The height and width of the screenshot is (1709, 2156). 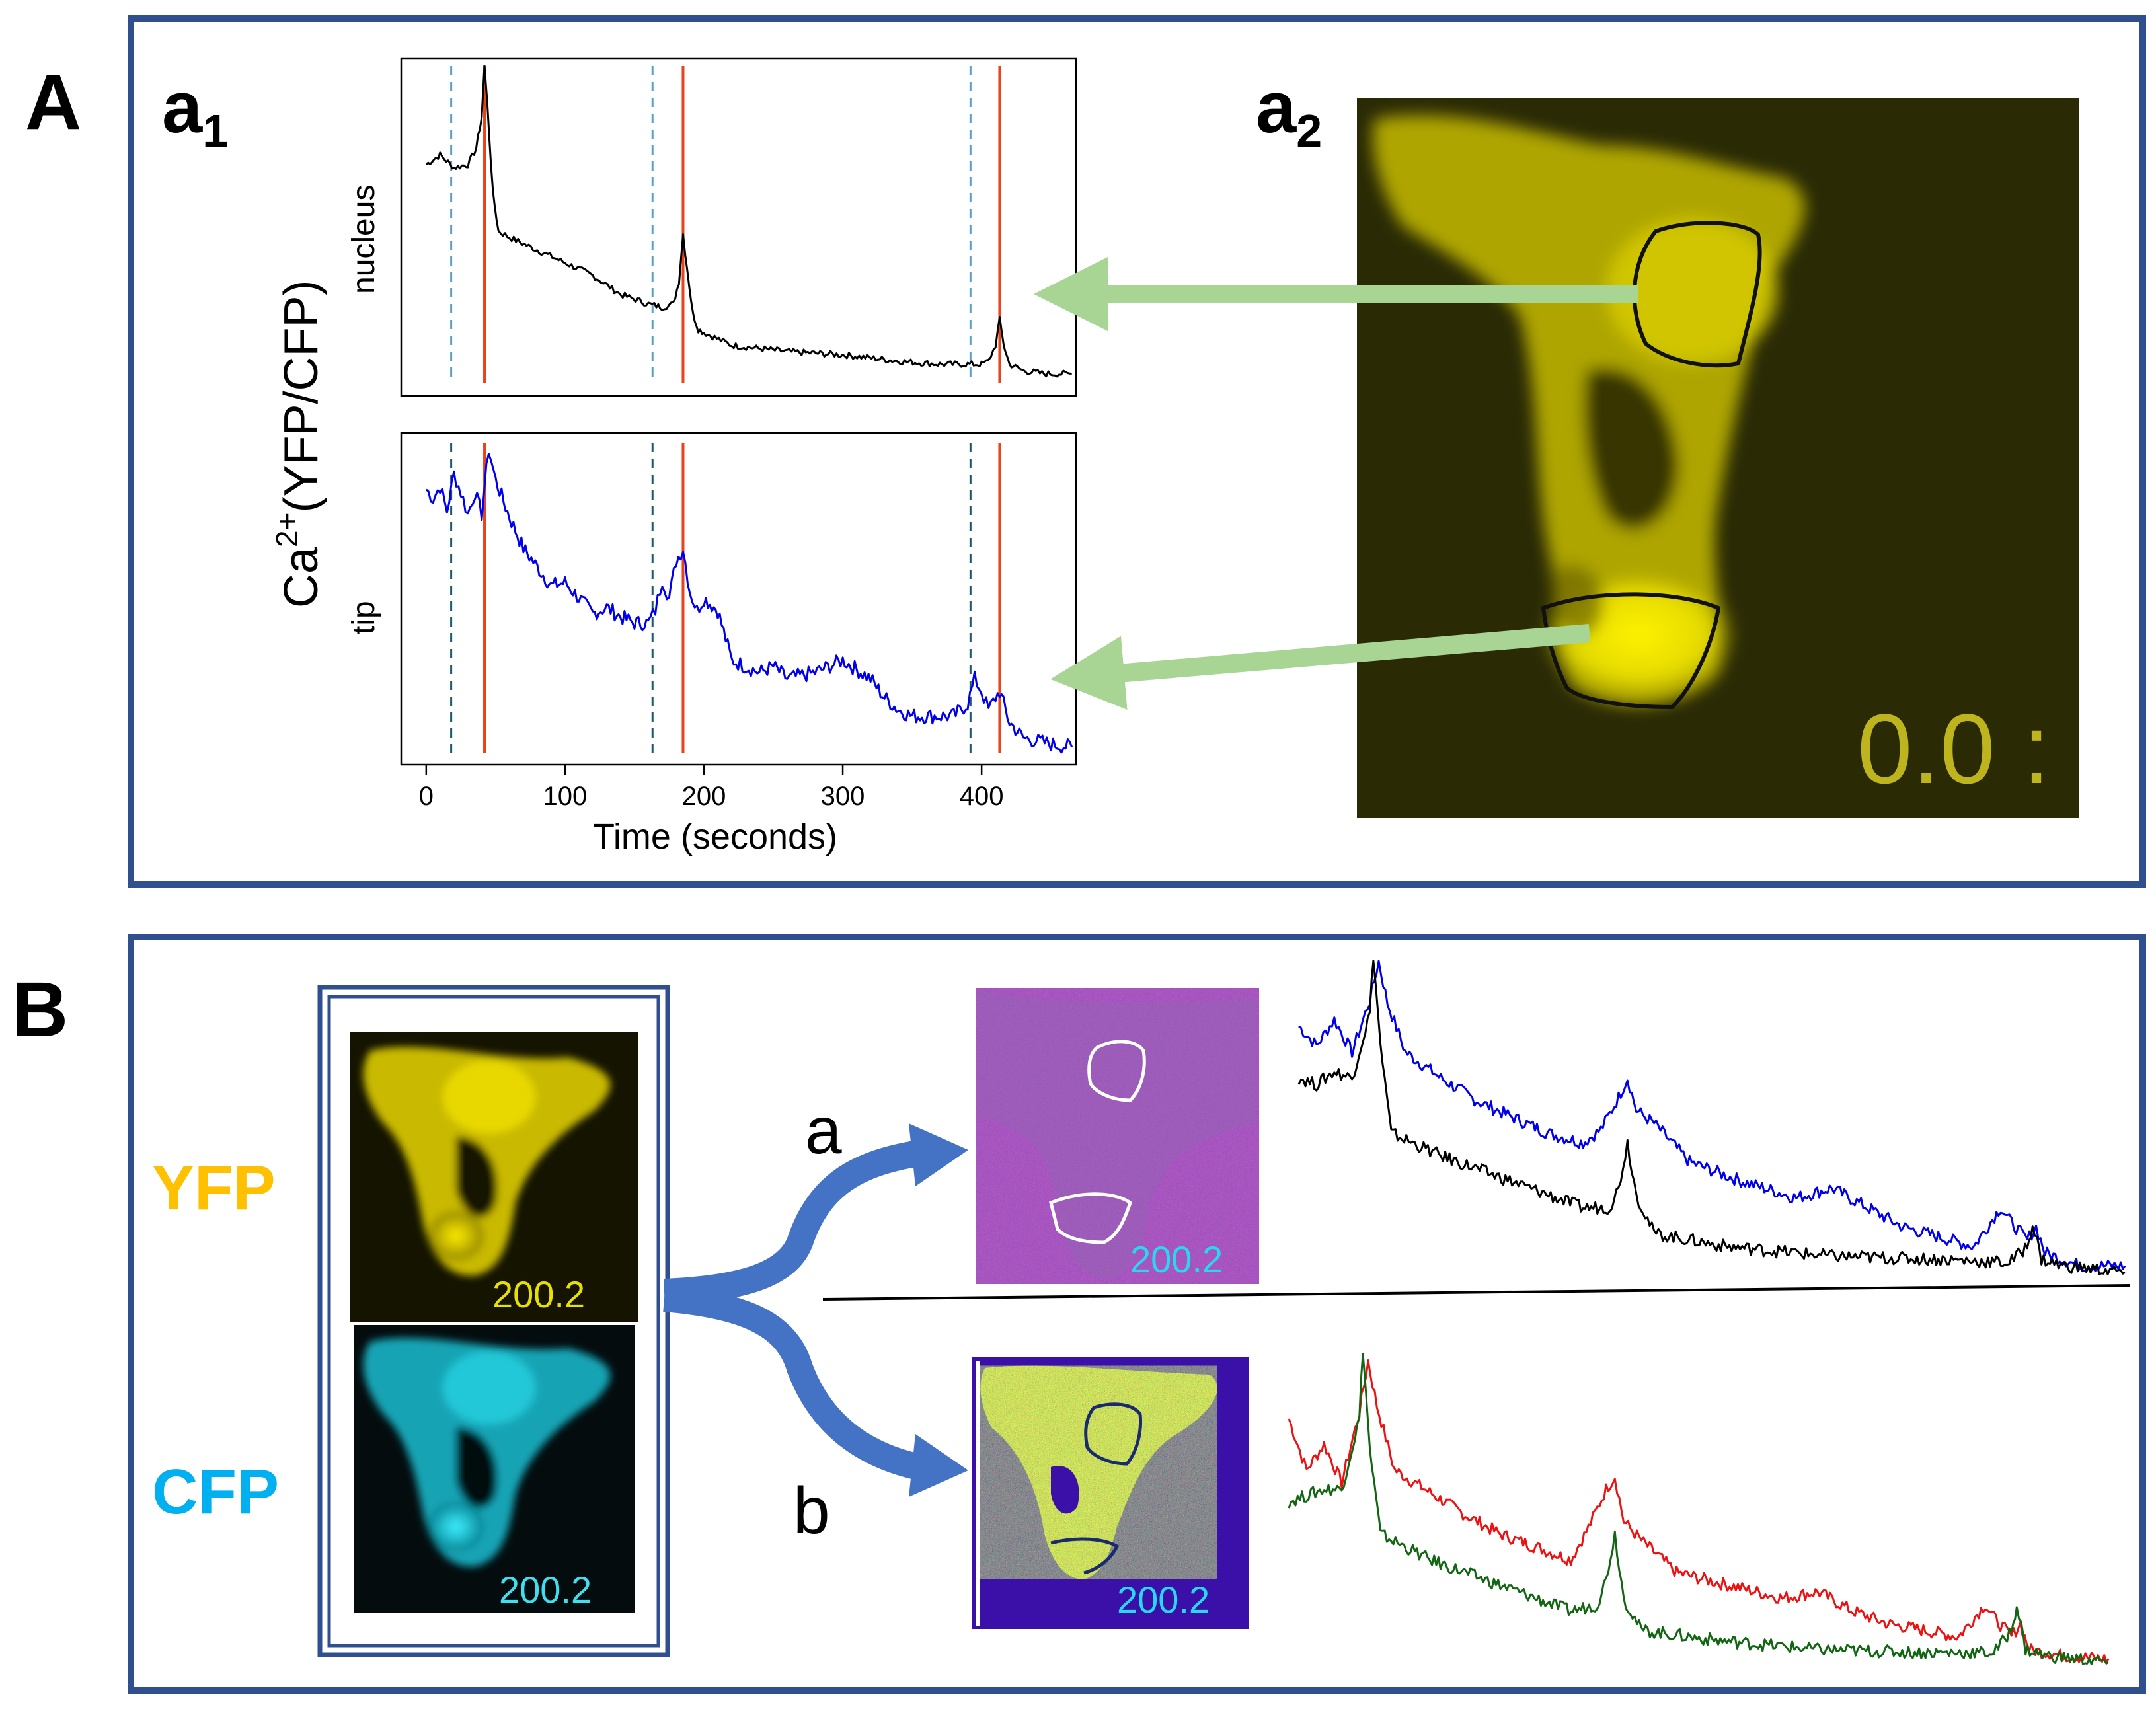 What do you see at coordinates (1718, 458) in the screenshot?
I see `microscopy-image-a2: 0.0 :` at bounding box center [1718, 458].